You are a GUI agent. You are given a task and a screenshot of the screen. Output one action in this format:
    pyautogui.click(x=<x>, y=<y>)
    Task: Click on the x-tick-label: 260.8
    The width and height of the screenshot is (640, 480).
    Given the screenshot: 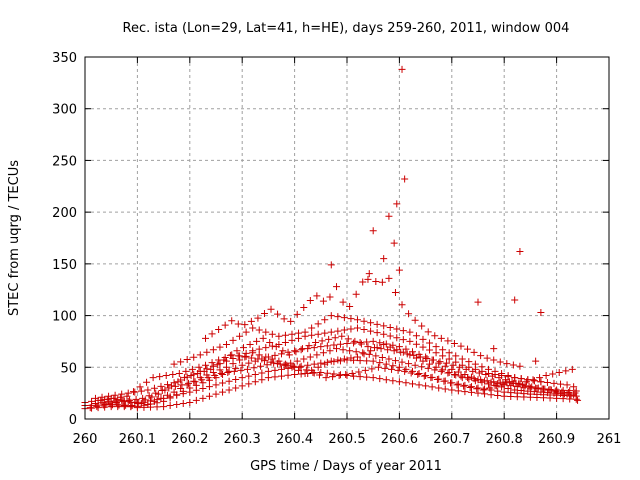 What is the action you would take?
    pyautogui.click(x=504, y=439)
    